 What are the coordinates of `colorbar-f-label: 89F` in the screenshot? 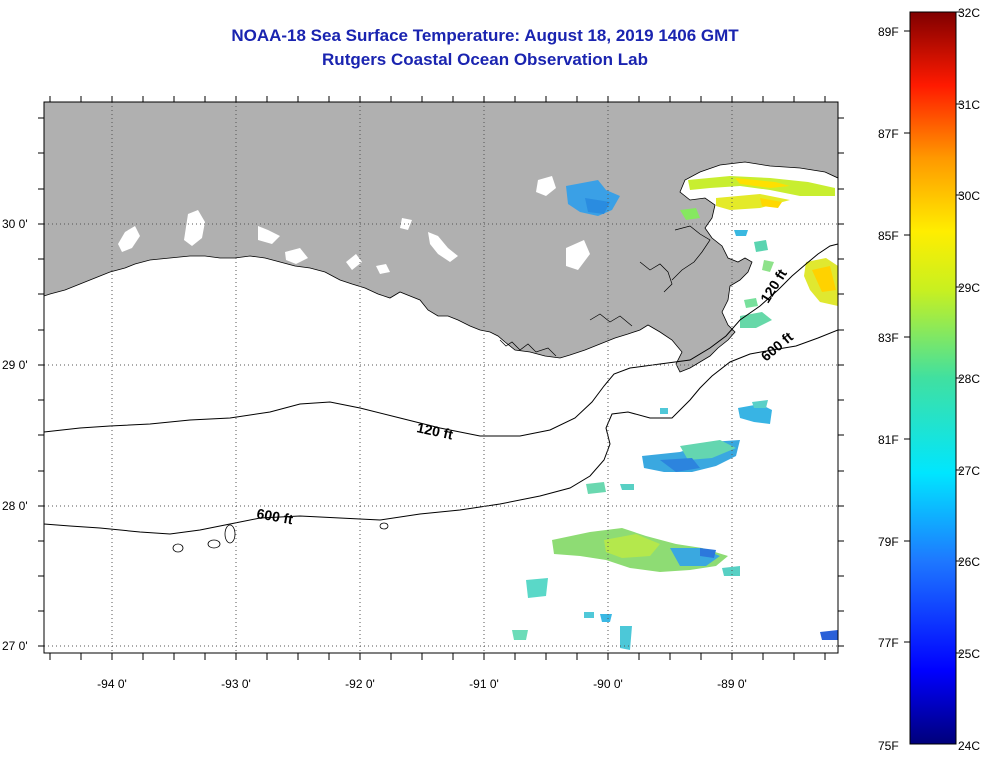 It's located at (888, 32).